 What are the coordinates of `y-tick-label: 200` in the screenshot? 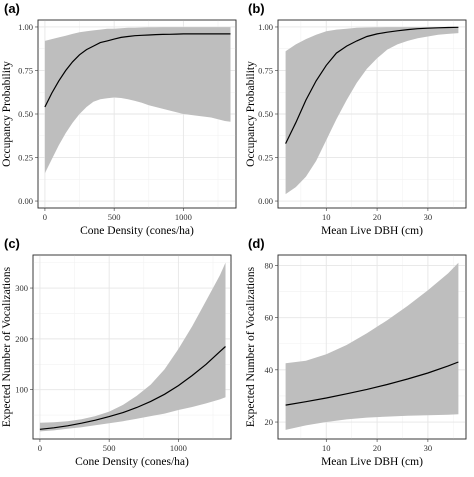 It's located at (21, 339).